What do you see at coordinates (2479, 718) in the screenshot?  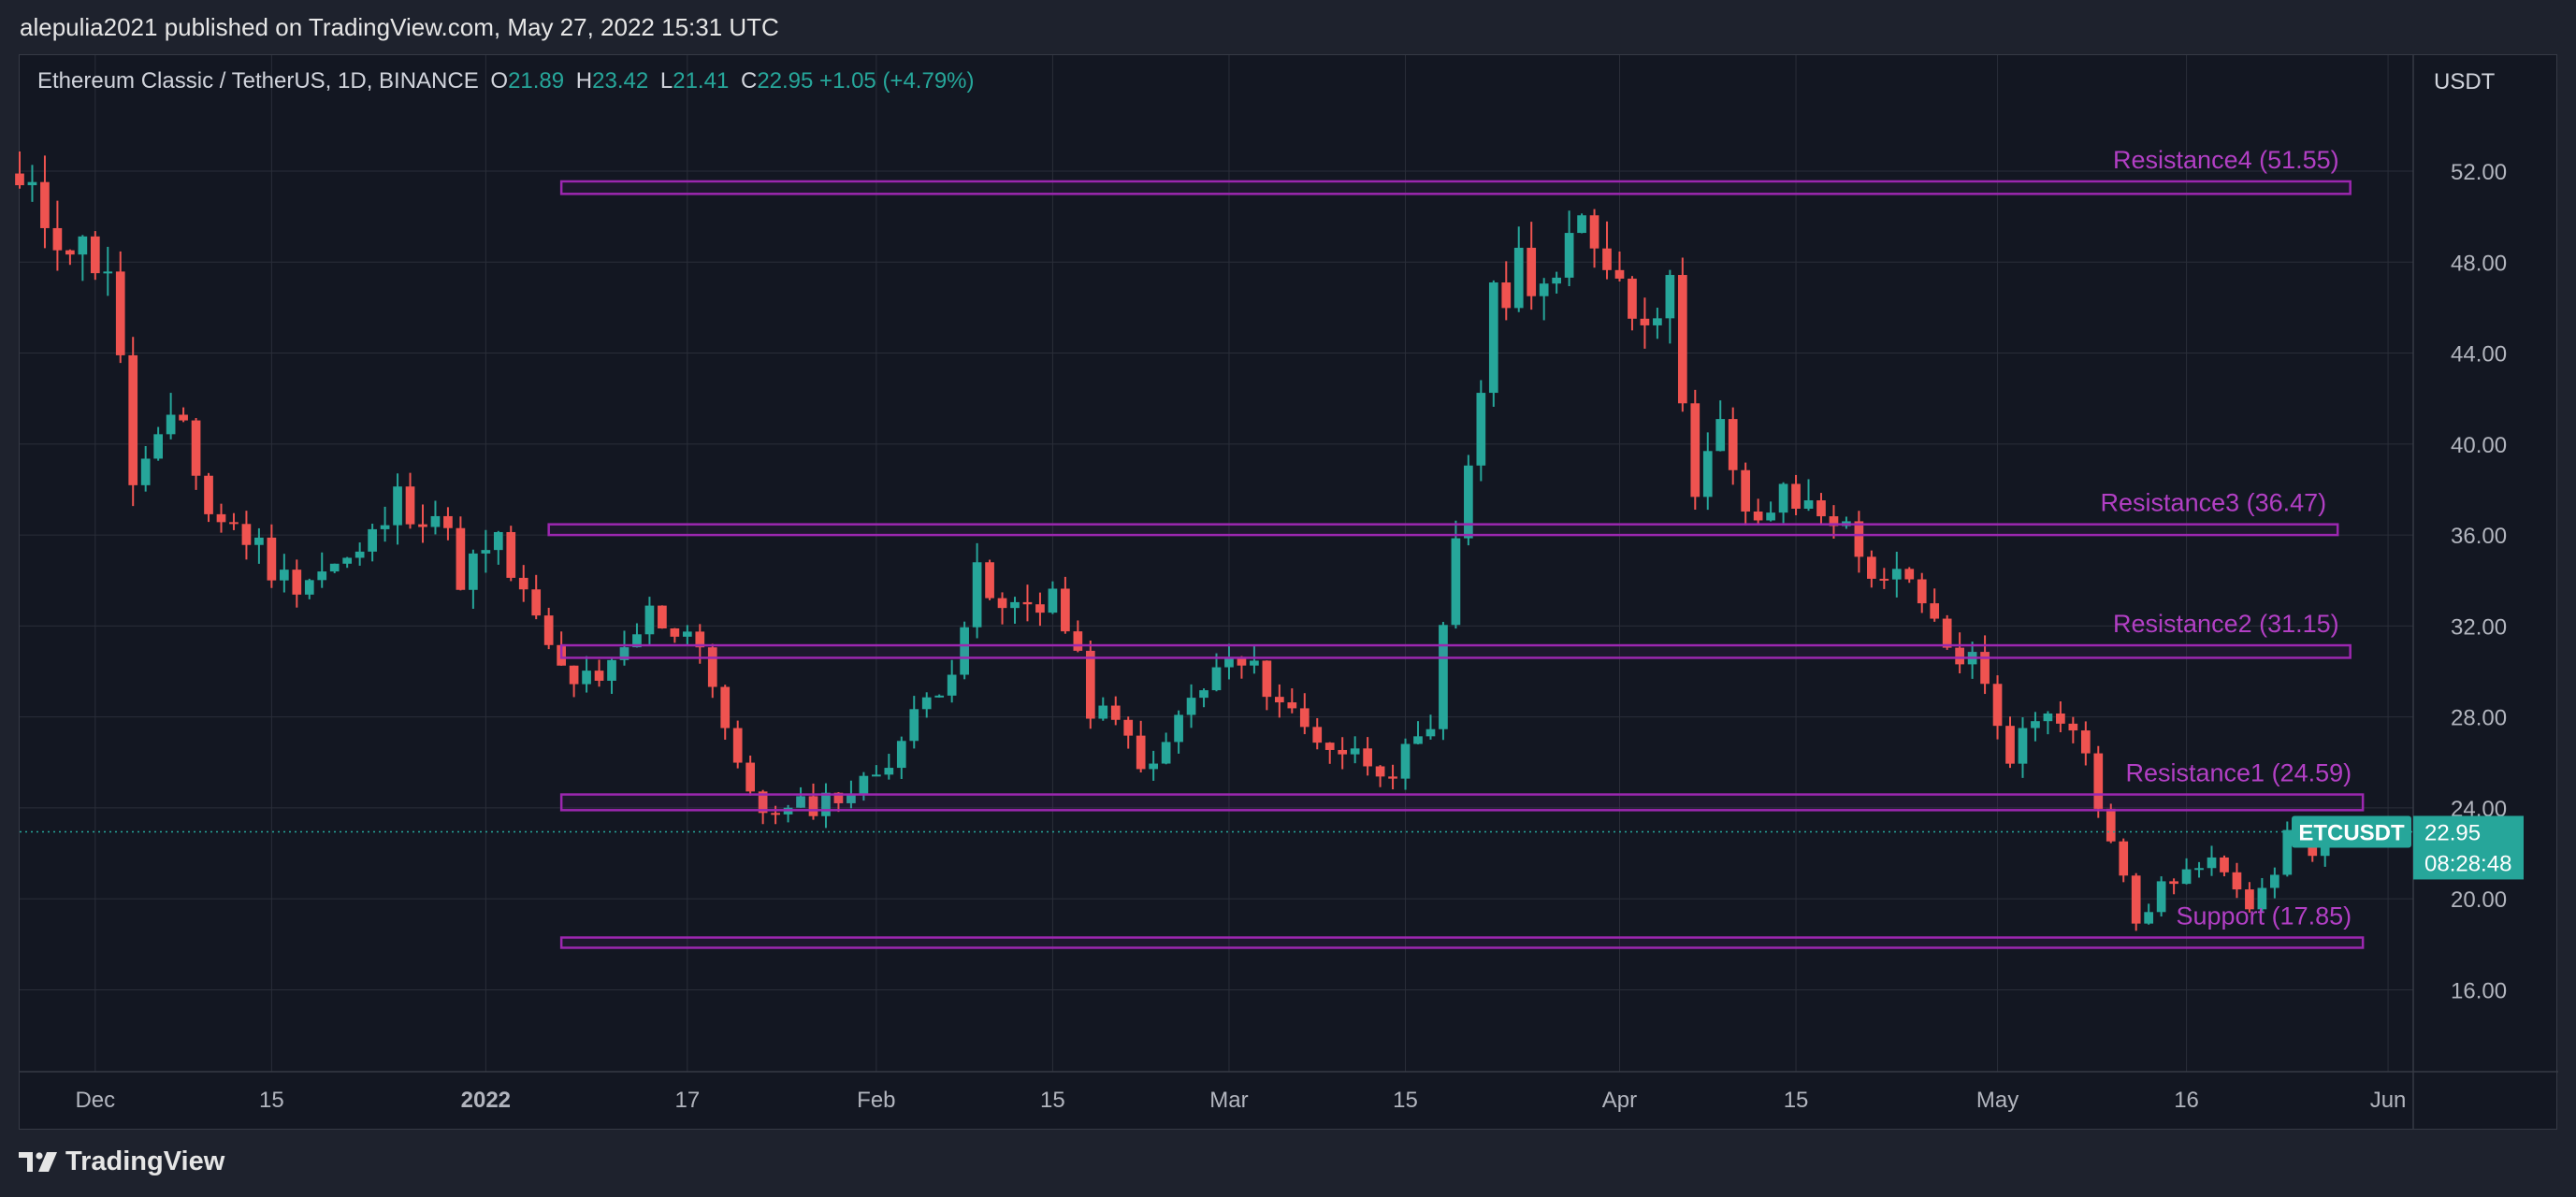 I see `y-tick-label: 28.00` at bounding box center [2479, 718].